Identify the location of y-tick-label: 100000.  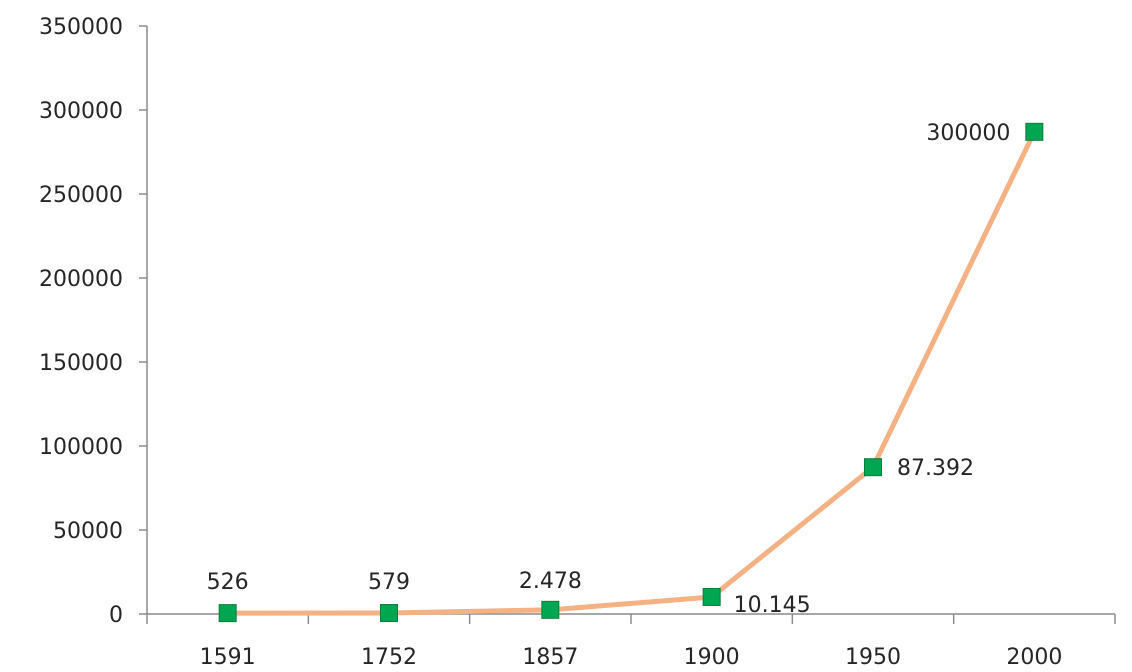
(81, 447).